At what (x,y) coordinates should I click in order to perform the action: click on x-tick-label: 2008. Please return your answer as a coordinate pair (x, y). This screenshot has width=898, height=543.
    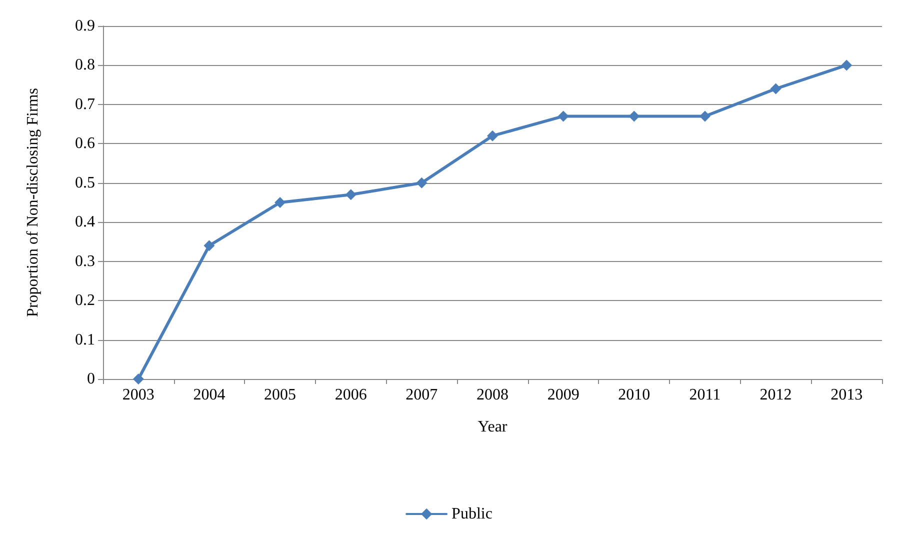
    Looking at the image, I should click on (492, 395).